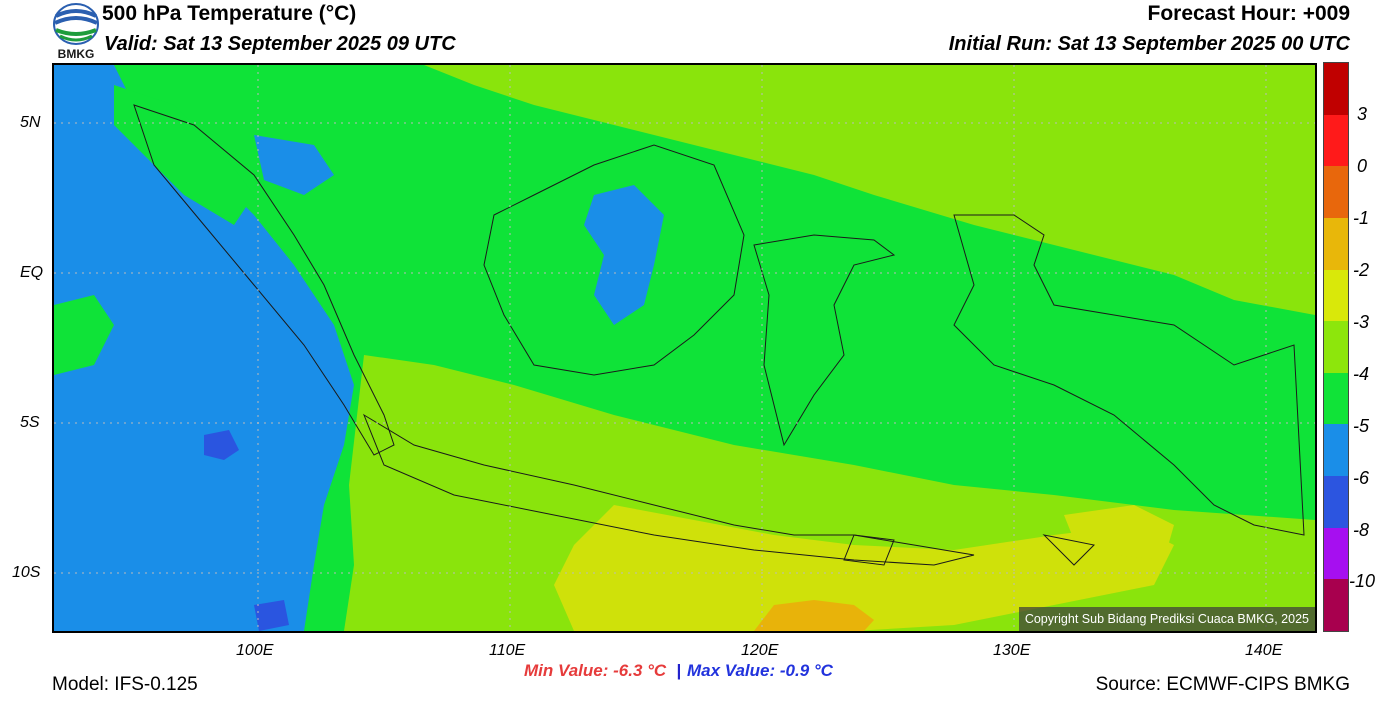 The width and height of the screenshot is (1400, 709). What do you see at coordinates (624, 255) in the screenshot?
I see `cold-patch-borneo` at bounding box center [624, 255].